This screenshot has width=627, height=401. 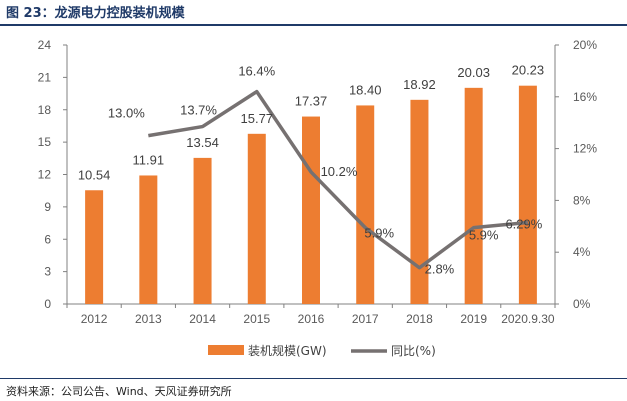 I want to click on right-tick-label: 16%, so click(x=585, y=97).